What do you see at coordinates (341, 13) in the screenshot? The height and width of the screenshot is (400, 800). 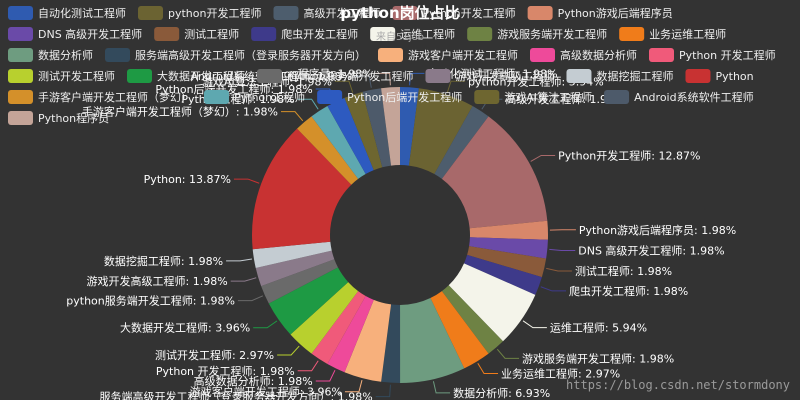 I see `legend-label: 高级开发工程师` at bounding box center [341, 13].